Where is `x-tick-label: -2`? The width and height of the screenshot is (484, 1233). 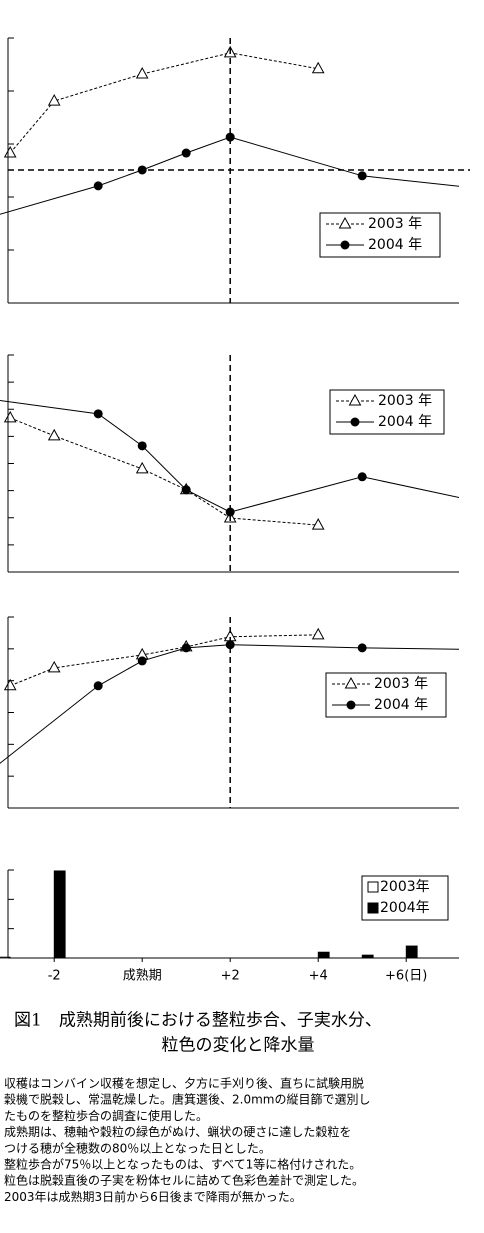 x-tick-label: -2 is located at coordinates (54, 976).